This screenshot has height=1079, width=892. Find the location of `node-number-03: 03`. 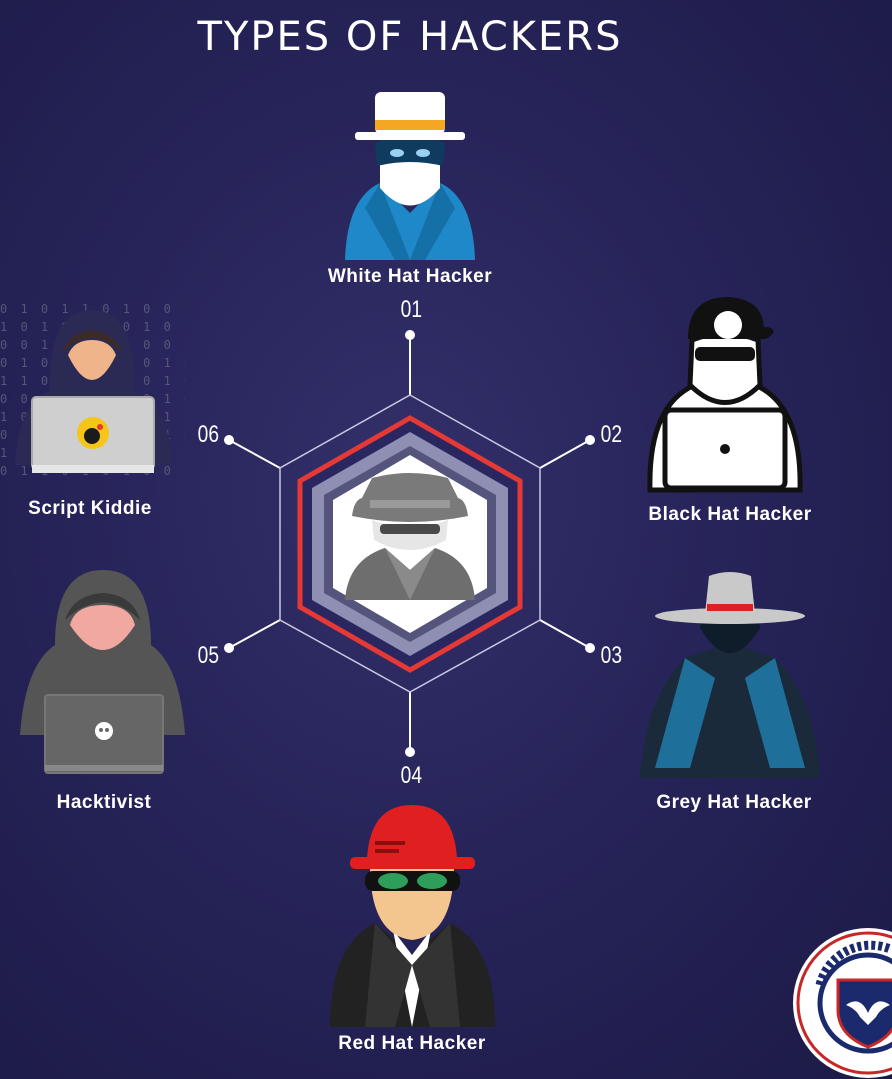

node-number-03: 03 is located at coordinates (611, 655).